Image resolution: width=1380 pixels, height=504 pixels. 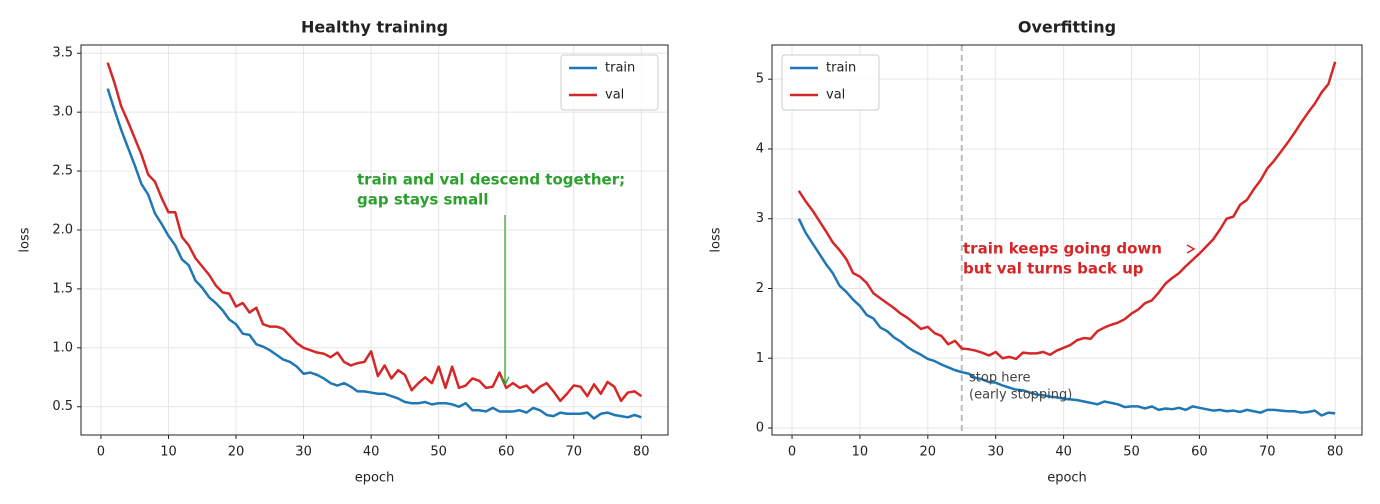 What do you see at coordinates (422, 200) in the screenshot?
I see `annotation: gap stays small` at bounding box center [422, 200].